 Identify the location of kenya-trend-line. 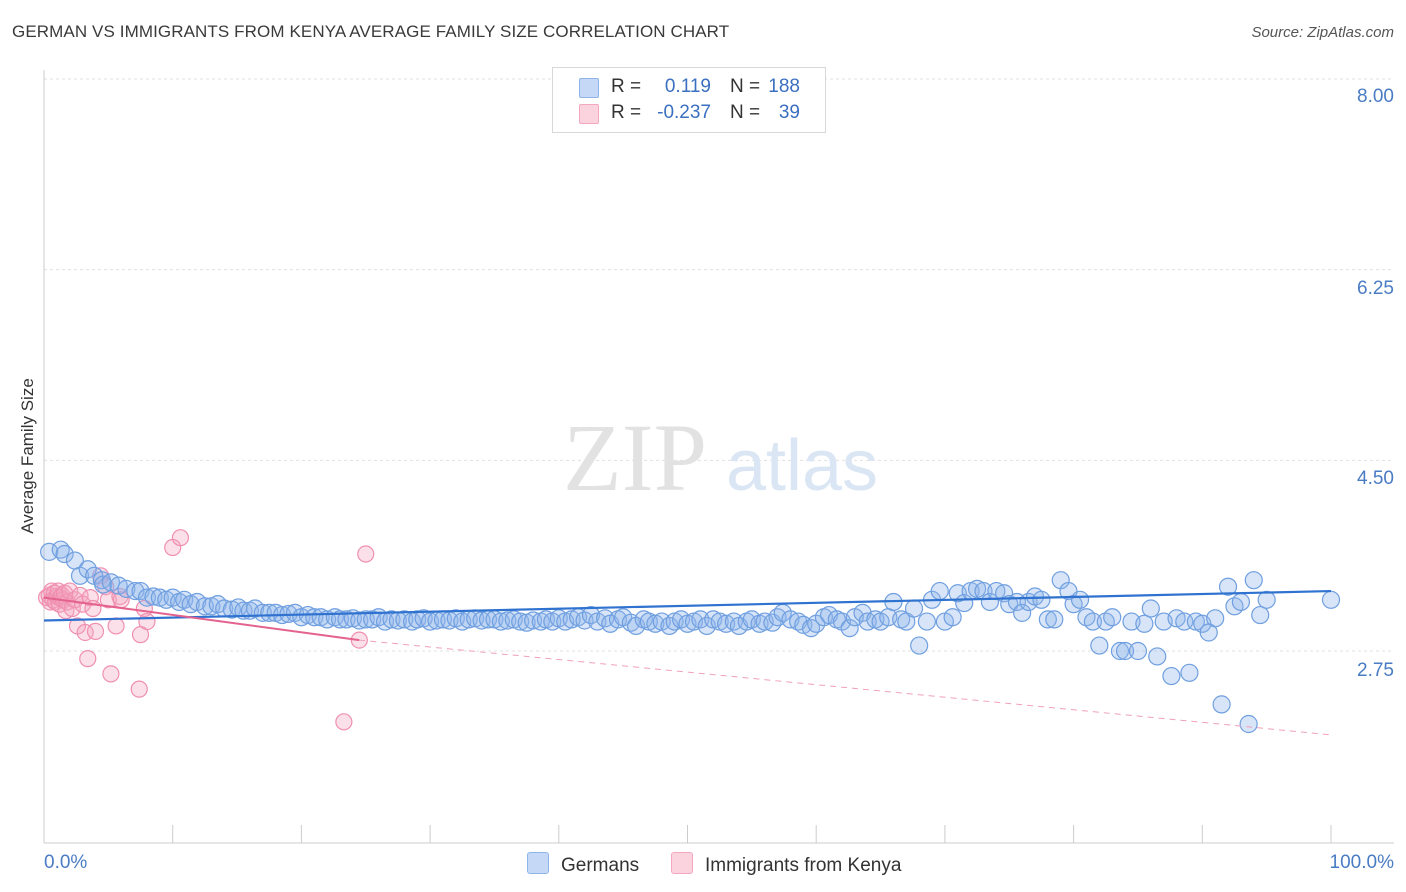
(201, 619).